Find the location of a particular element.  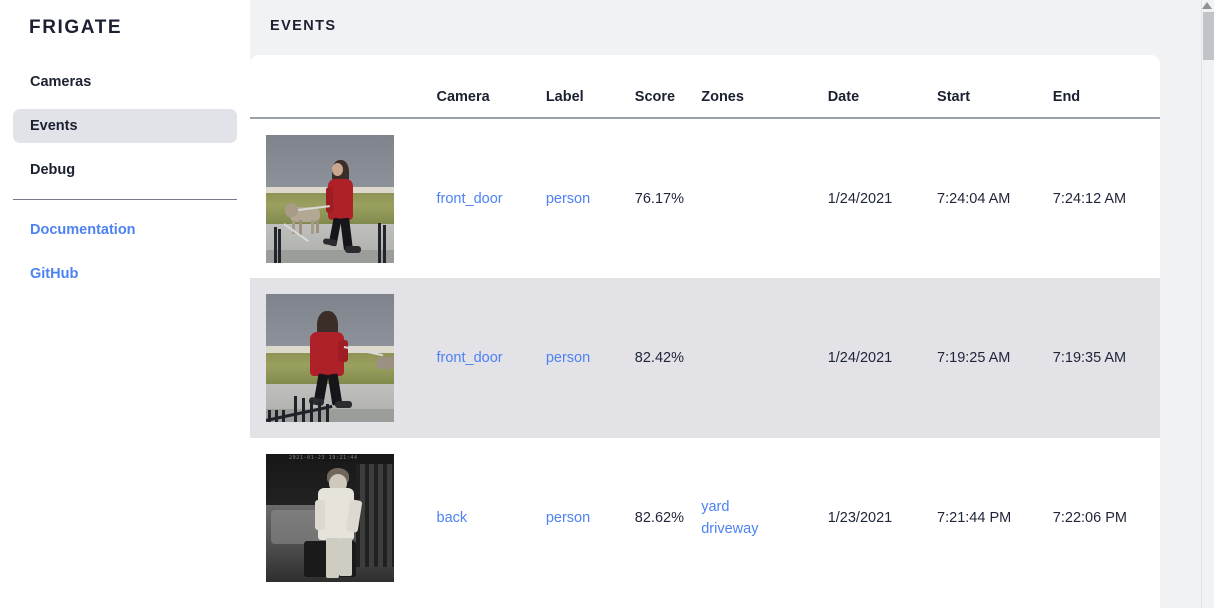

column-header-date: Date is located at coordinates (882, 87).